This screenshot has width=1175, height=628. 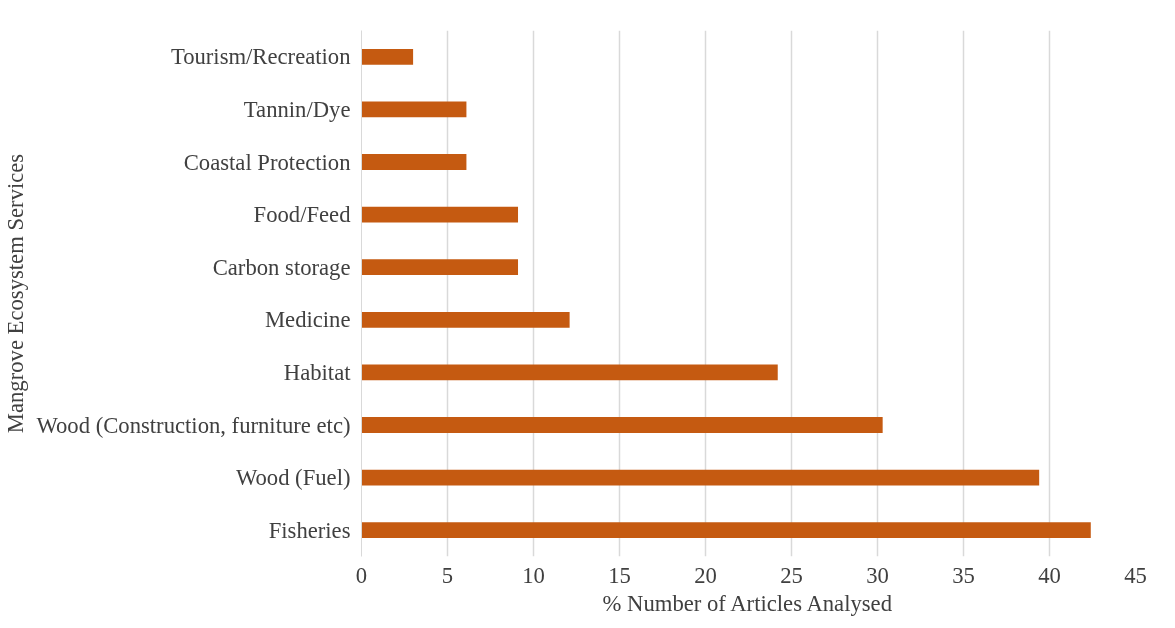 I want to click on x-axis-title: % Number of Articles Analysed, so click(x=747, y=603).